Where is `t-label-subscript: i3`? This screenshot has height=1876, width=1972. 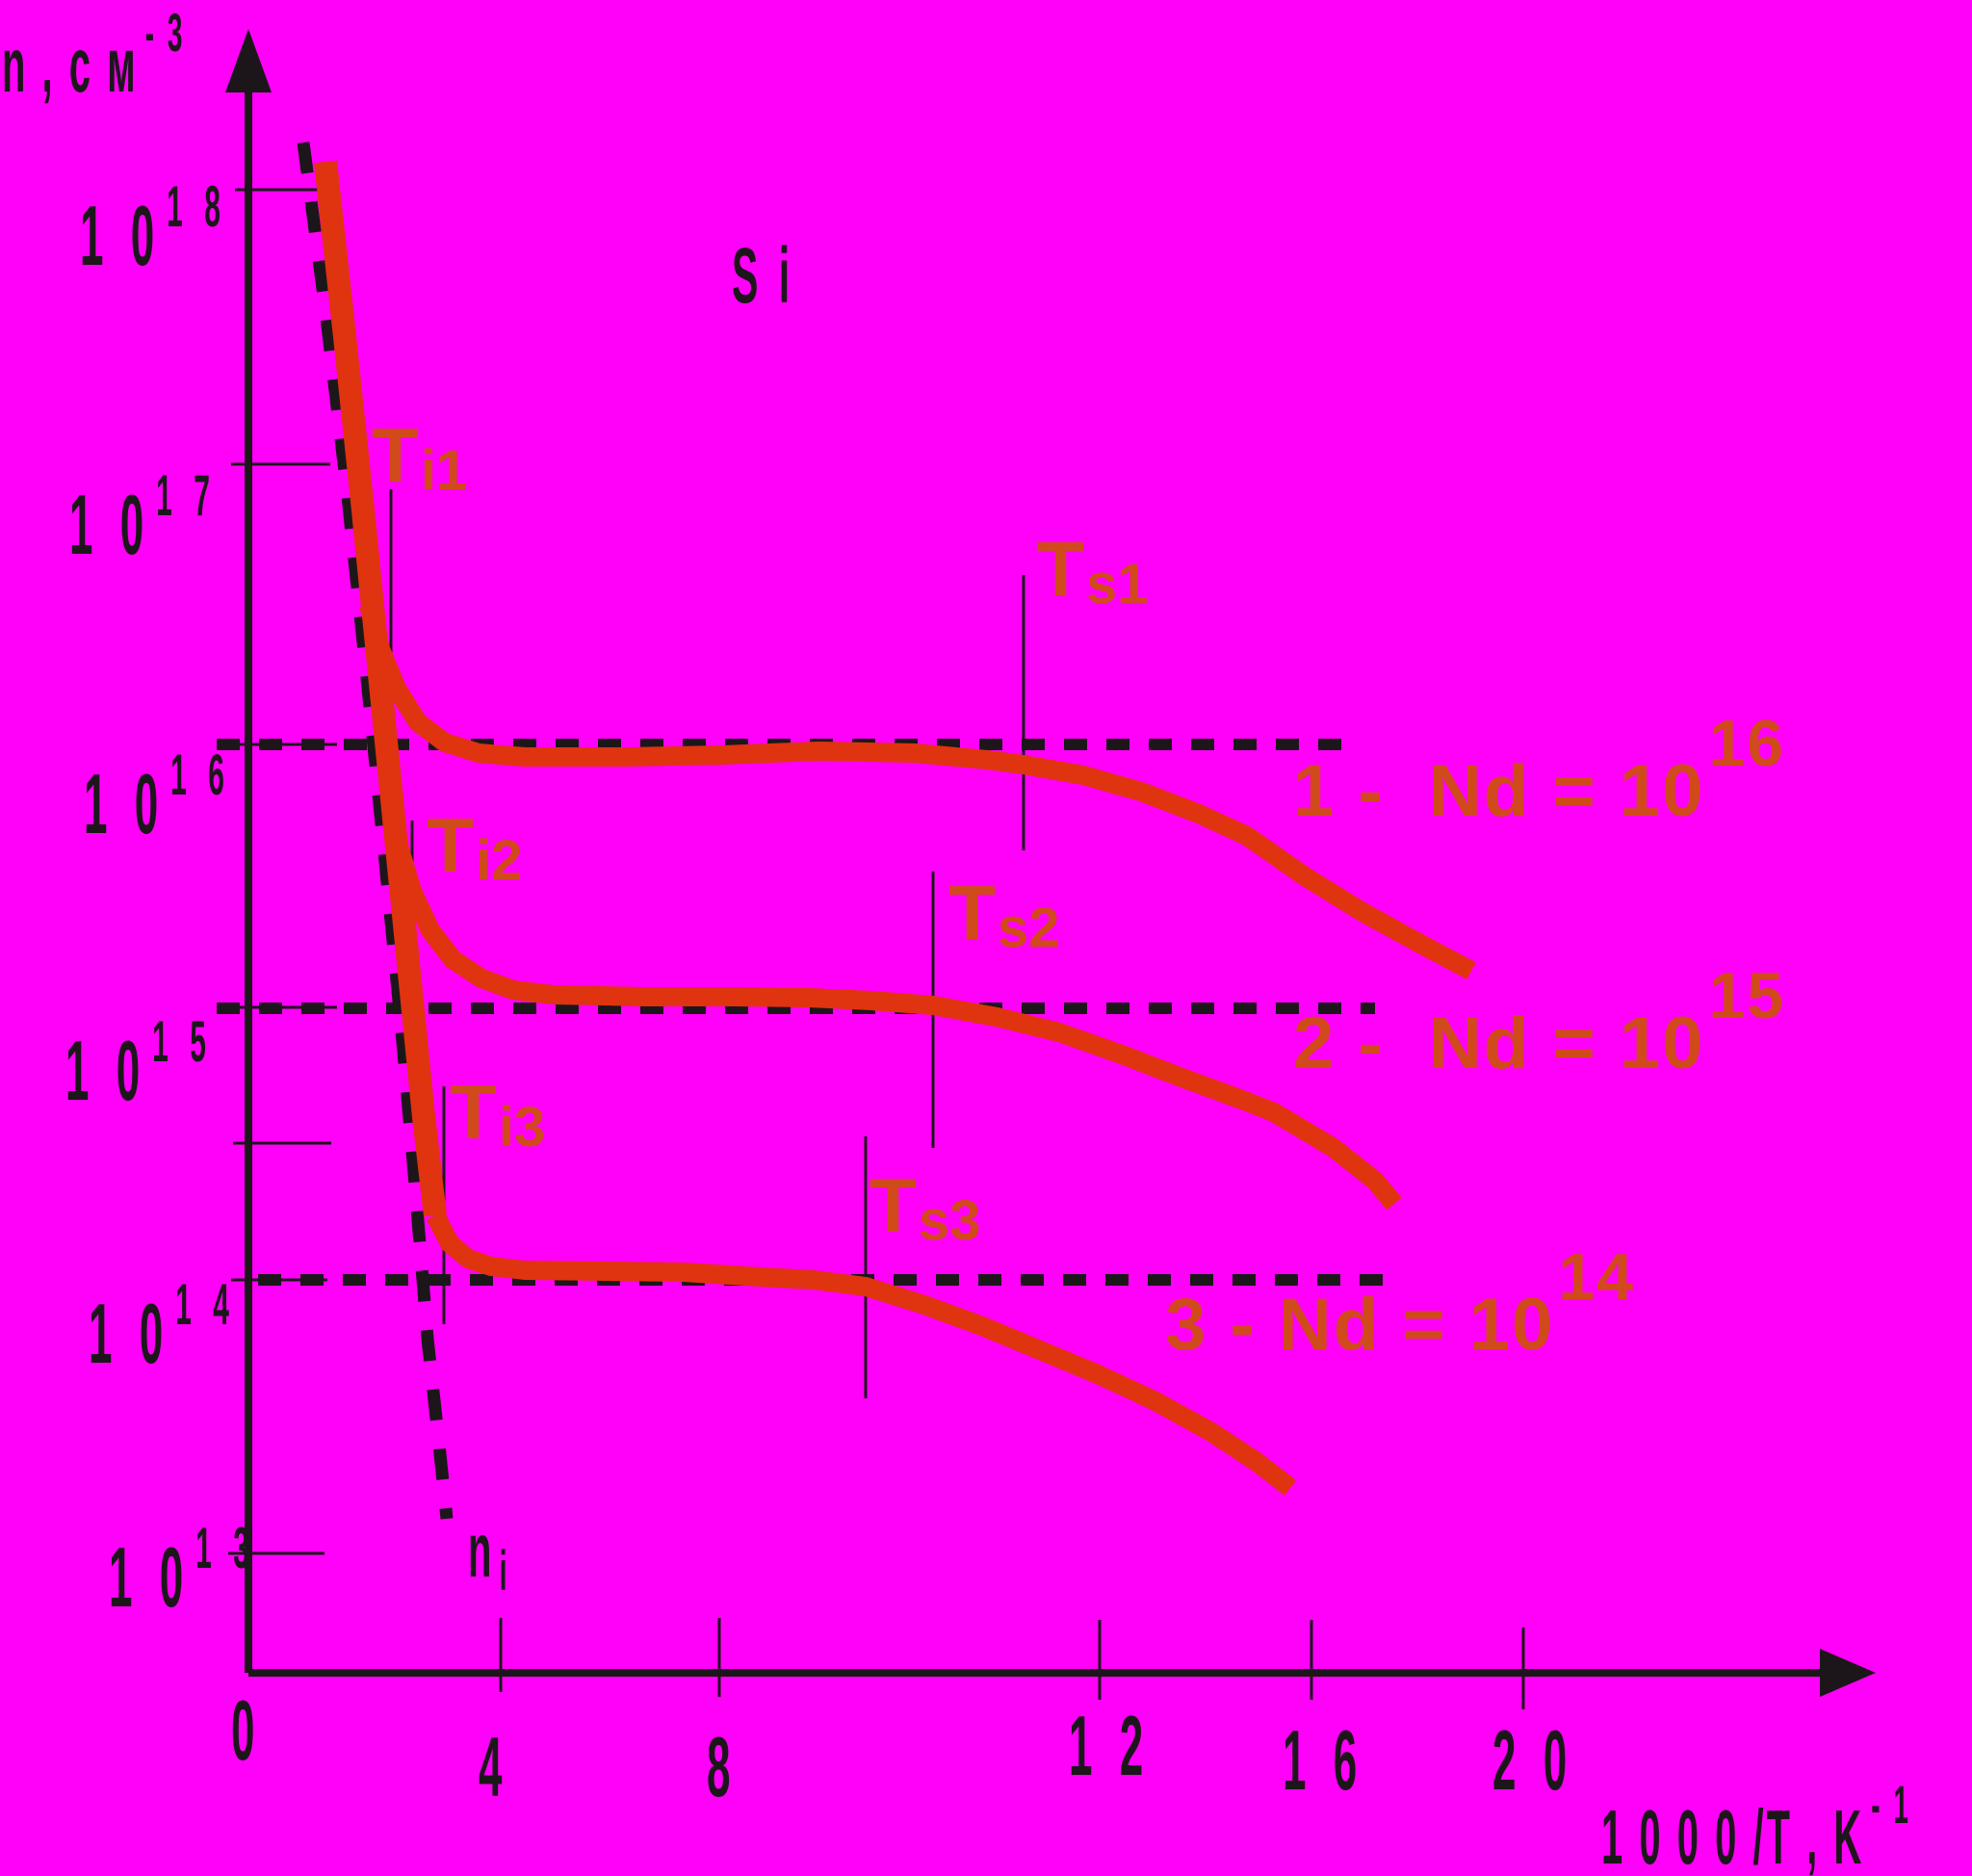
t-label-subscript: i3 is located at coordinates (522, 1128).